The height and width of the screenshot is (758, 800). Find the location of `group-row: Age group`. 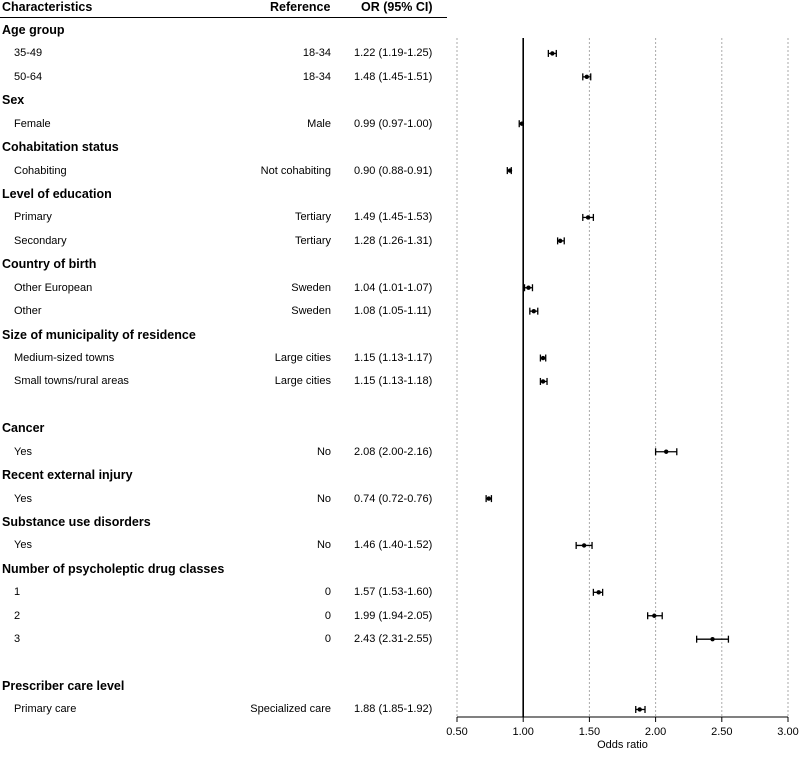

group-row: Age group is located at coordinates (225, 30).